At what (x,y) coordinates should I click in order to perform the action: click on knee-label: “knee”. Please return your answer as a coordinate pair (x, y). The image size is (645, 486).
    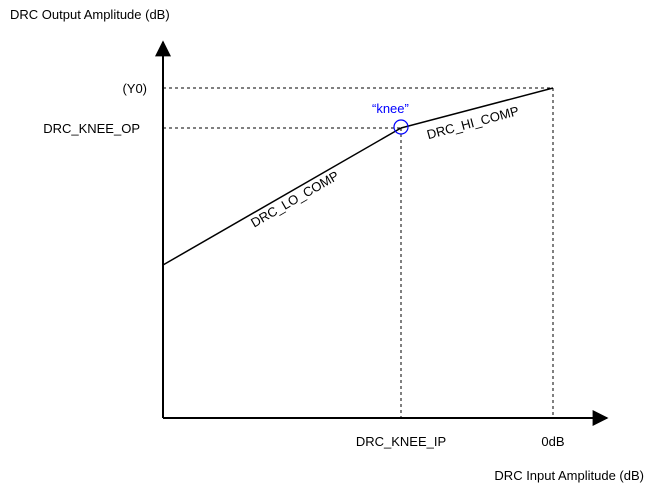
    Looking at the image, I should click on (390, 108).